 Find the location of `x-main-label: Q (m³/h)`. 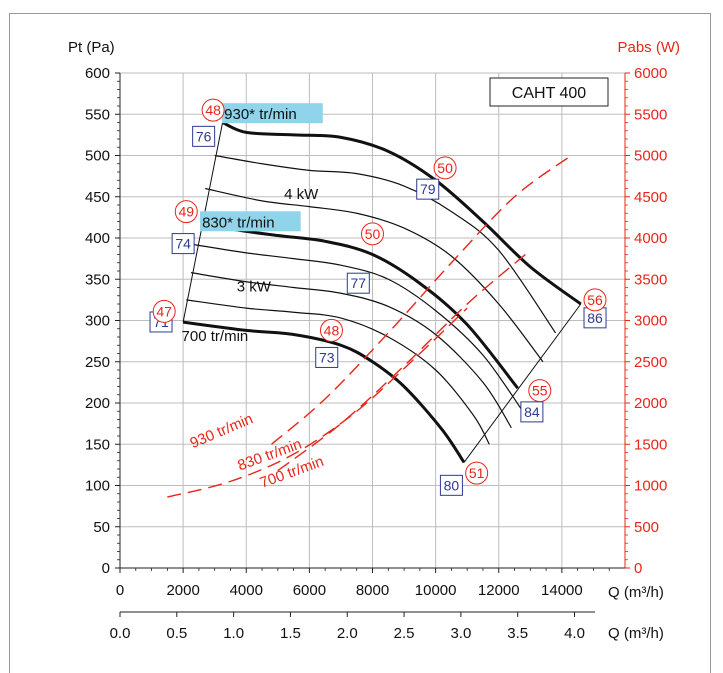

x-main-label: Q (m³/h) is located at coordinates (636, 592).